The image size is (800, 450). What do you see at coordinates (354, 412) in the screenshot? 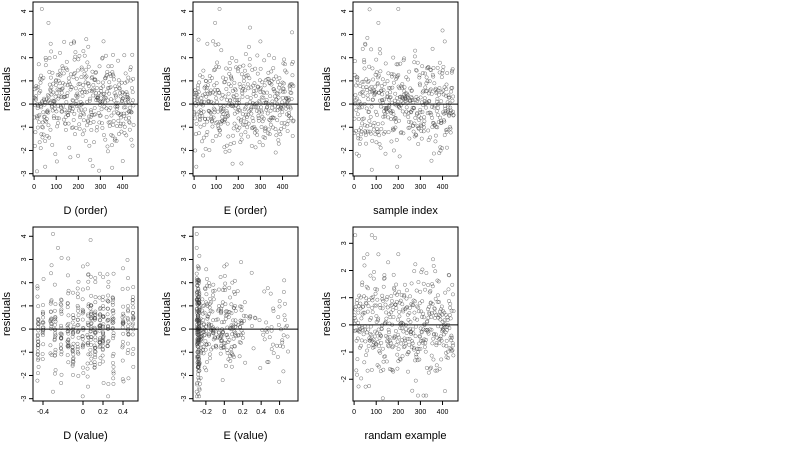
I see `x-tick-label: 0` at bounding box center [354, 412].